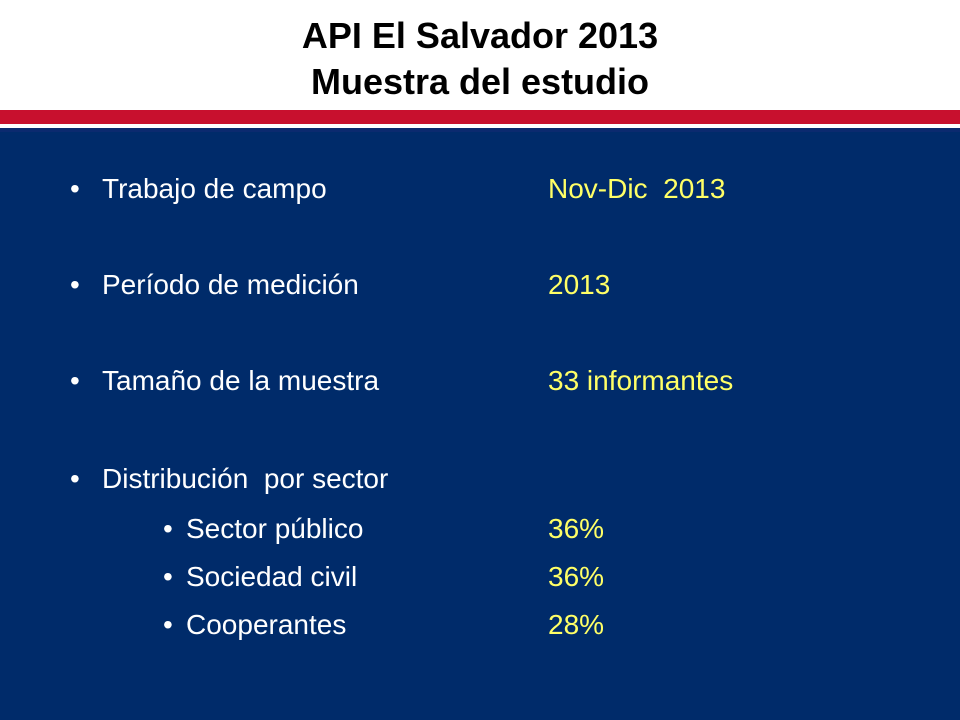 The height and width of the screenshot is (720, 960). Describe the element at coordinates (637, 188) in the screenshot. I see `item-value: Nov-Dic 2013` at that location.